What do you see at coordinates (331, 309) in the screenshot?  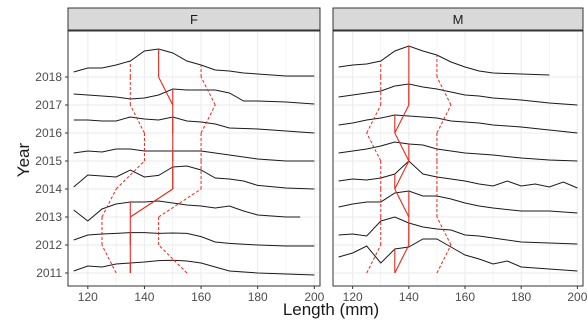 I see `x-axis-title: Length (mm)` at bounding box center [331, 309].